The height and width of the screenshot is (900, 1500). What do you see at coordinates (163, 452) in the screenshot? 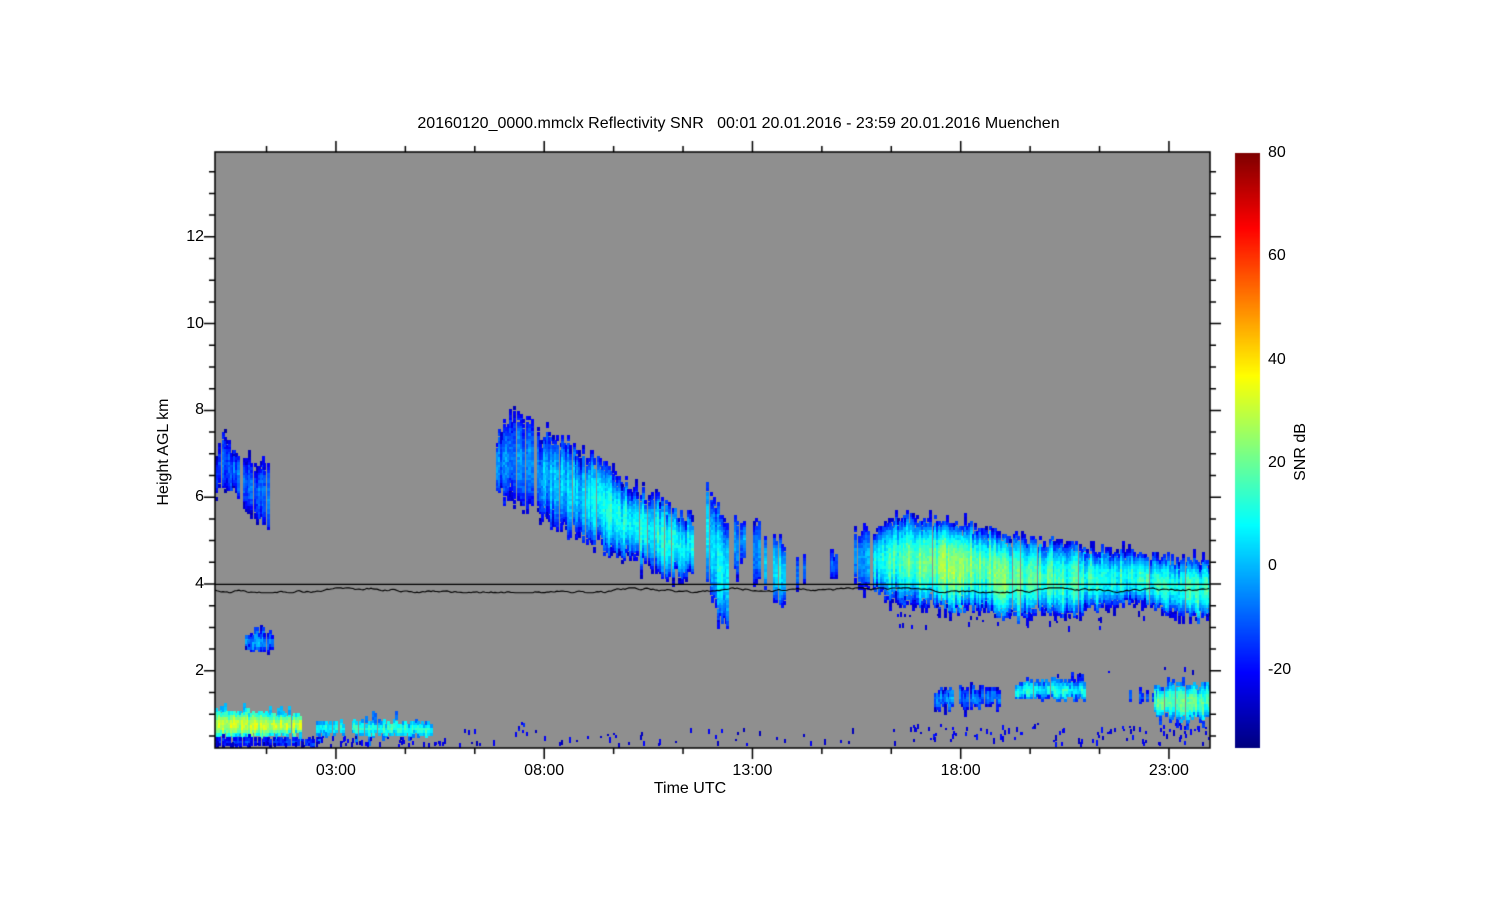
I see `y-axis-label: Height AGL km` at bounding box center [163, 452].